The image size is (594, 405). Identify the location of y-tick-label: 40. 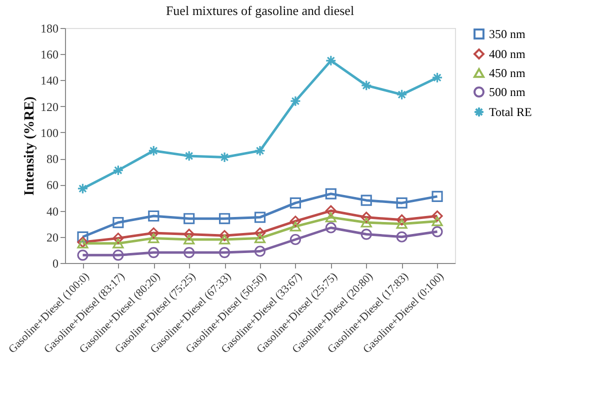
(52, 211).